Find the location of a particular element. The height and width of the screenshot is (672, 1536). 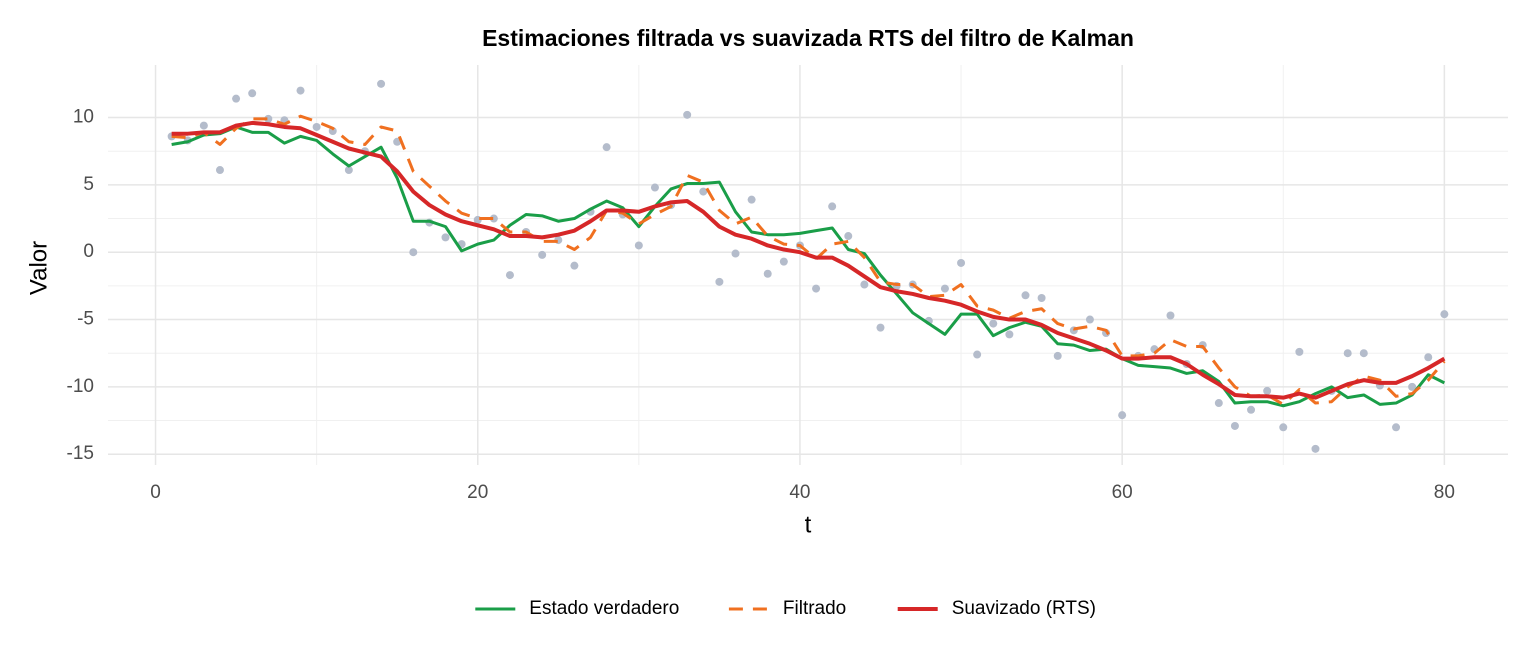

x-axis-label: t is located at coordinates (808, 524).